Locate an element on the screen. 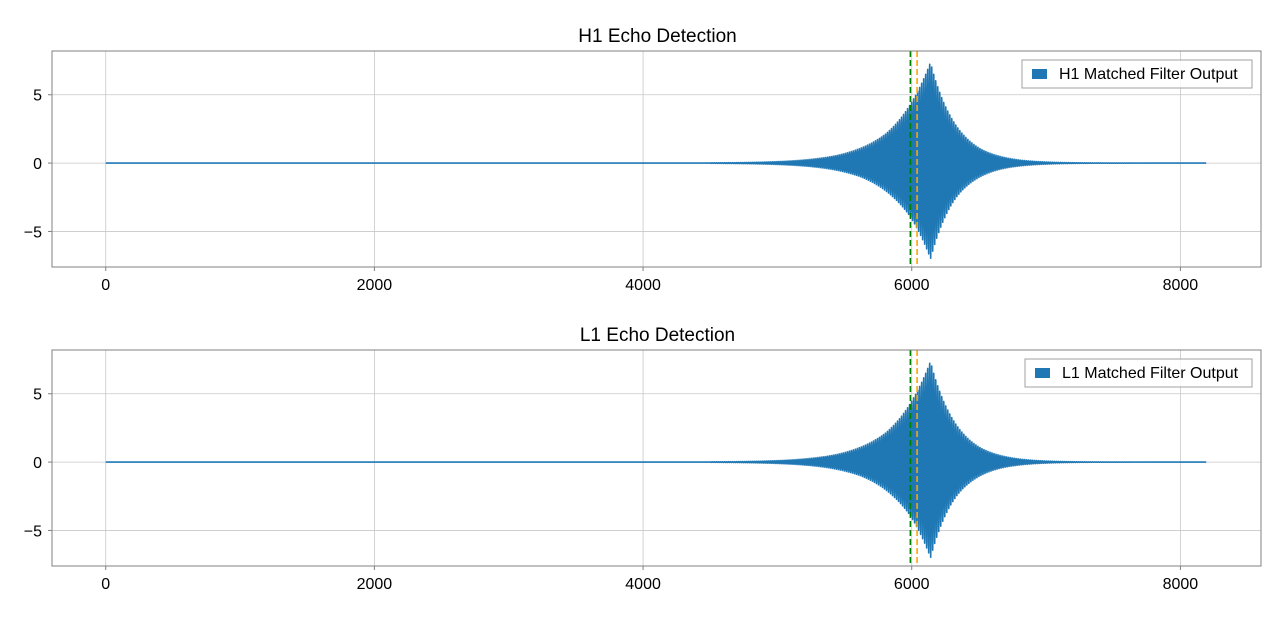 This screenshot has width=1280, height=620. legend-label: H1 Matched Filter Output is located at coordinates (1148, 74).